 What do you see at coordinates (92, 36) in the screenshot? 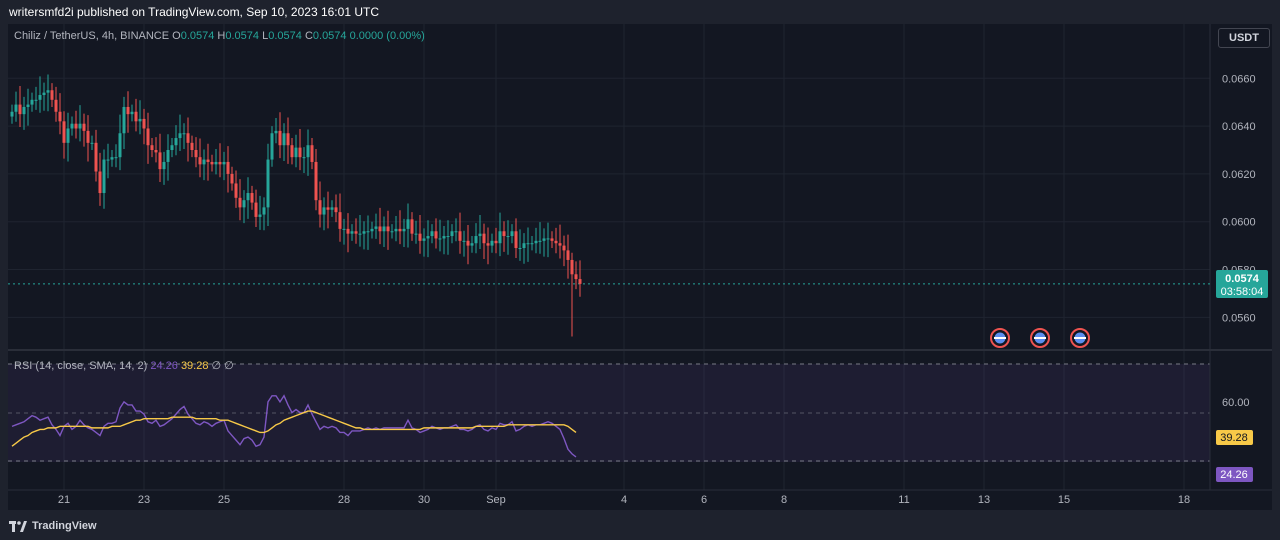
I see `symbol-label: Chiliz / TetherUS, 4h, BINANCE` at bounding box center [92, 36].